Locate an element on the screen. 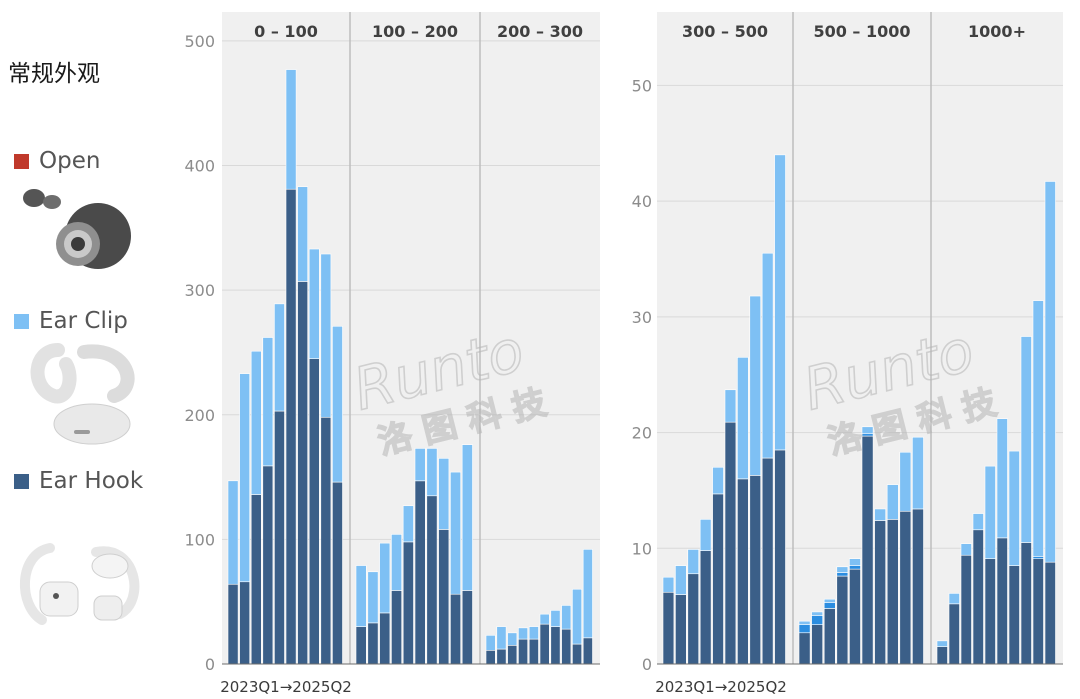  y-tick-label: 30 is located at coordinates (642, 317).